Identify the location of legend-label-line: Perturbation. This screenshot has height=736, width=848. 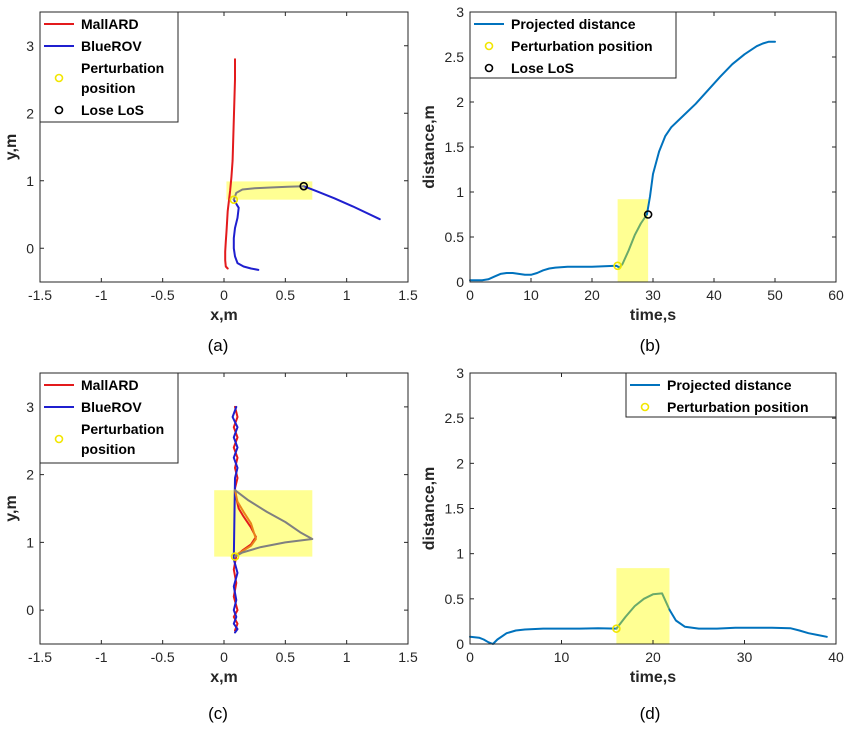
(122, 429).